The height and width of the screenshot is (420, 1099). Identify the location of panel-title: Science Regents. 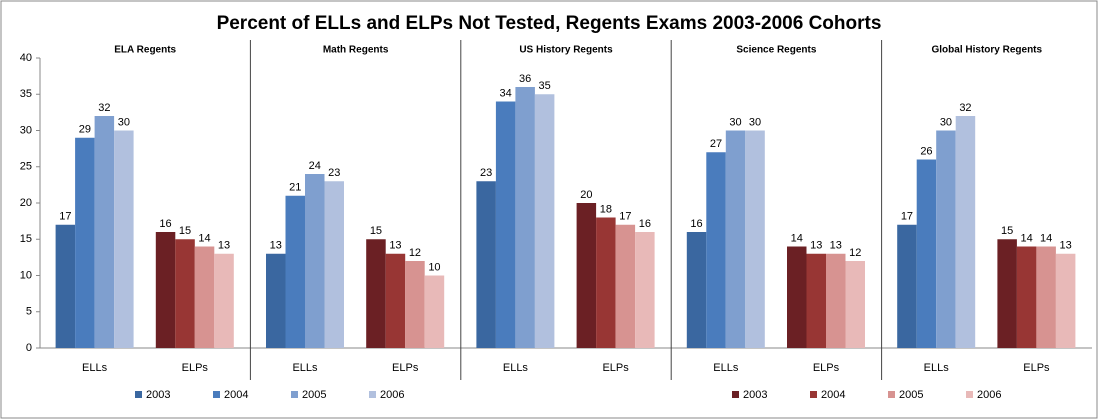
(776, 50).